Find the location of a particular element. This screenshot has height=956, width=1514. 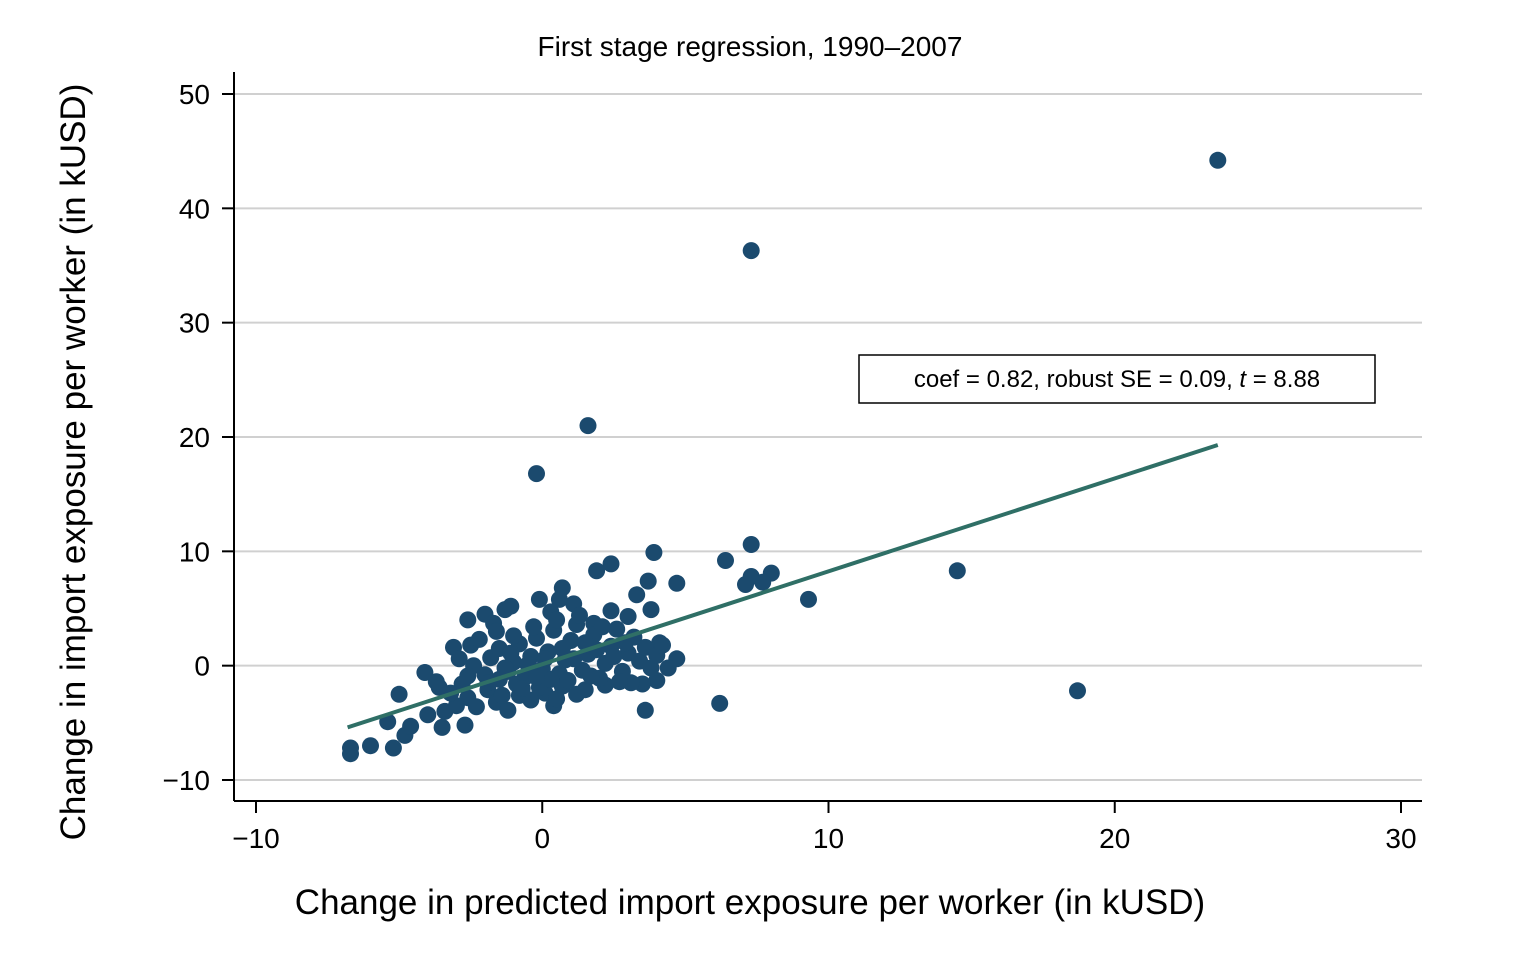

y-tick-label: 30 is located at coordinates (194, 323).